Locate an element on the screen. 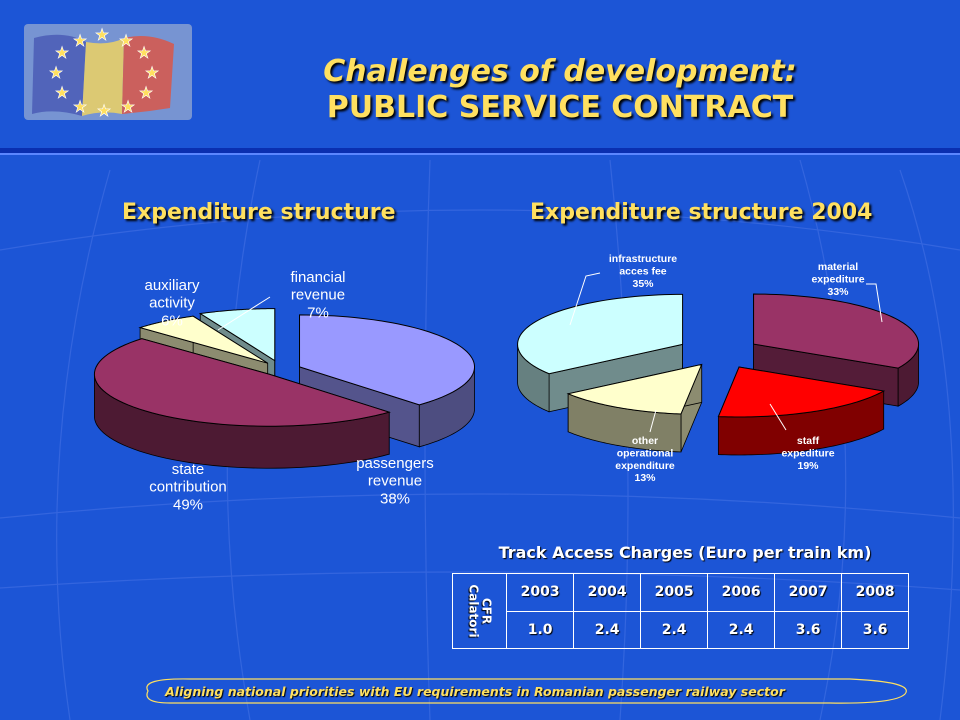 The width and height of the screenshot is (960, 720). year-cell: 2003 is located at coordinates (540, 592).